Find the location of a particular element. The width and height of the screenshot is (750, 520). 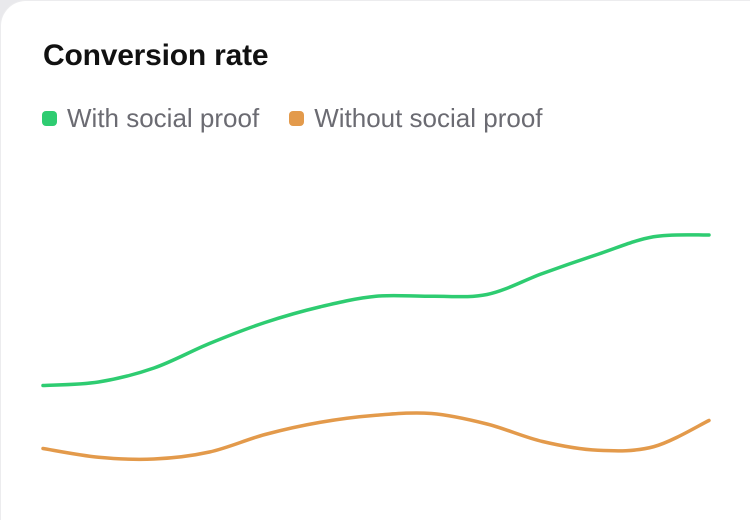

chart-legend: With social proof Without social proof is located at coordinates (292, 118).